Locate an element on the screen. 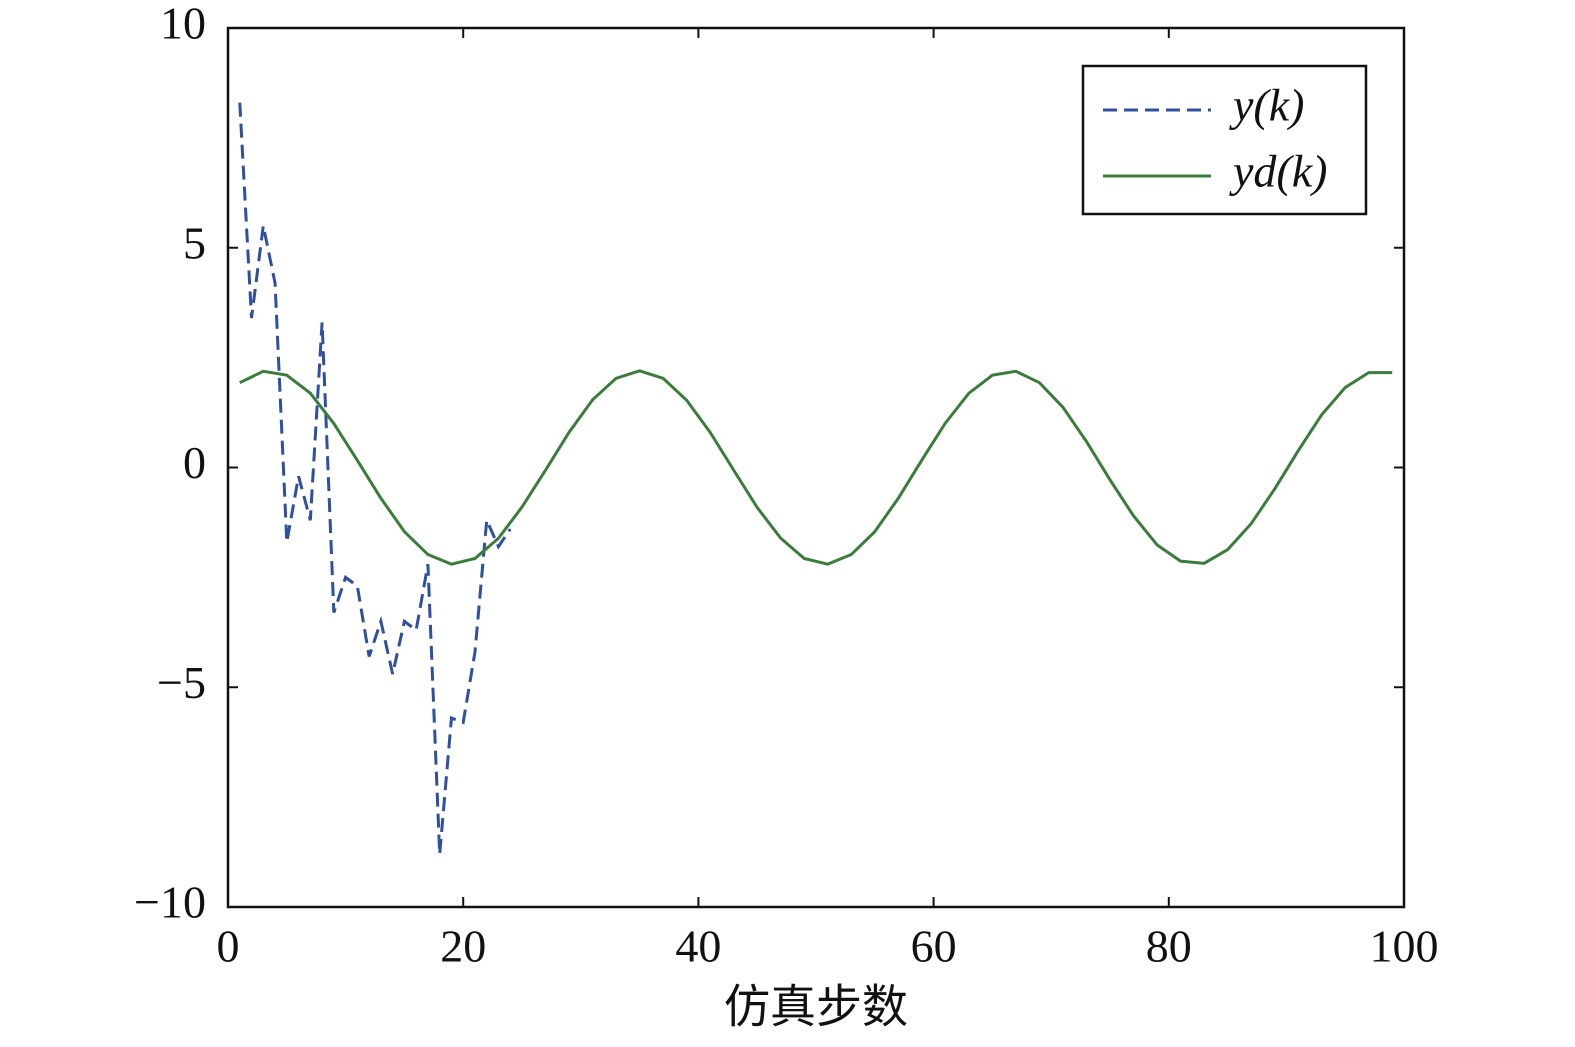 This screenshot has height=1047, width=1575. x-tick-label: 40 is located at coordinates (698, 946).